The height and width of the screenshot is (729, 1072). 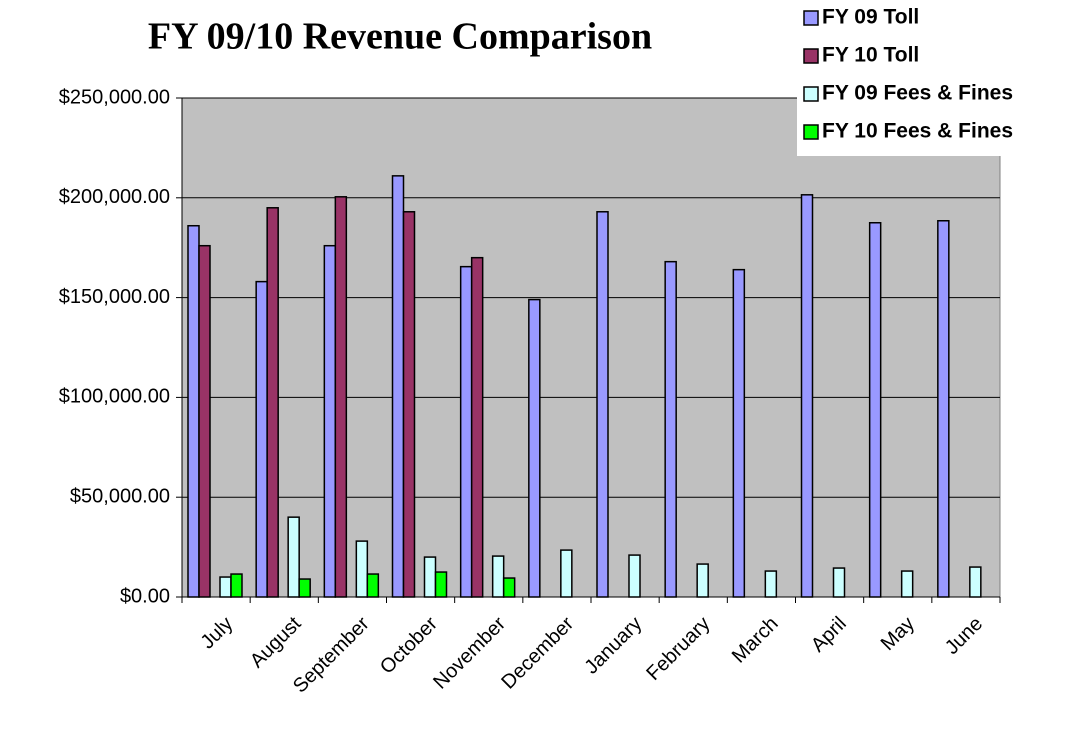 What do you see at coordinates (829, 635) in the screenshot?
I see `x-tick-label: April` at bounding box center [829, 635].